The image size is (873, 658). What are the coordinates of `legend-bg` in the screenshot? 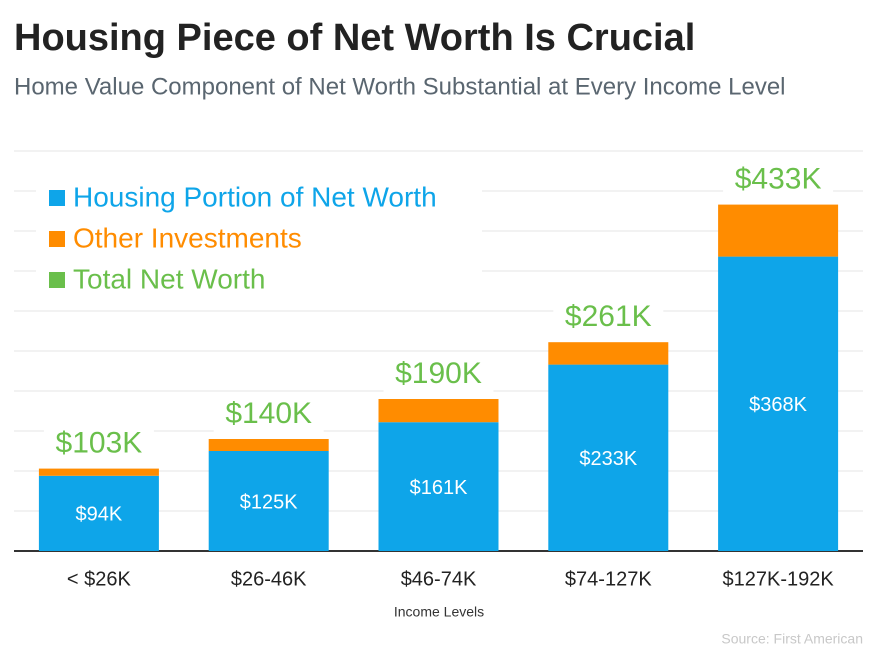 It's located at (259, 237).